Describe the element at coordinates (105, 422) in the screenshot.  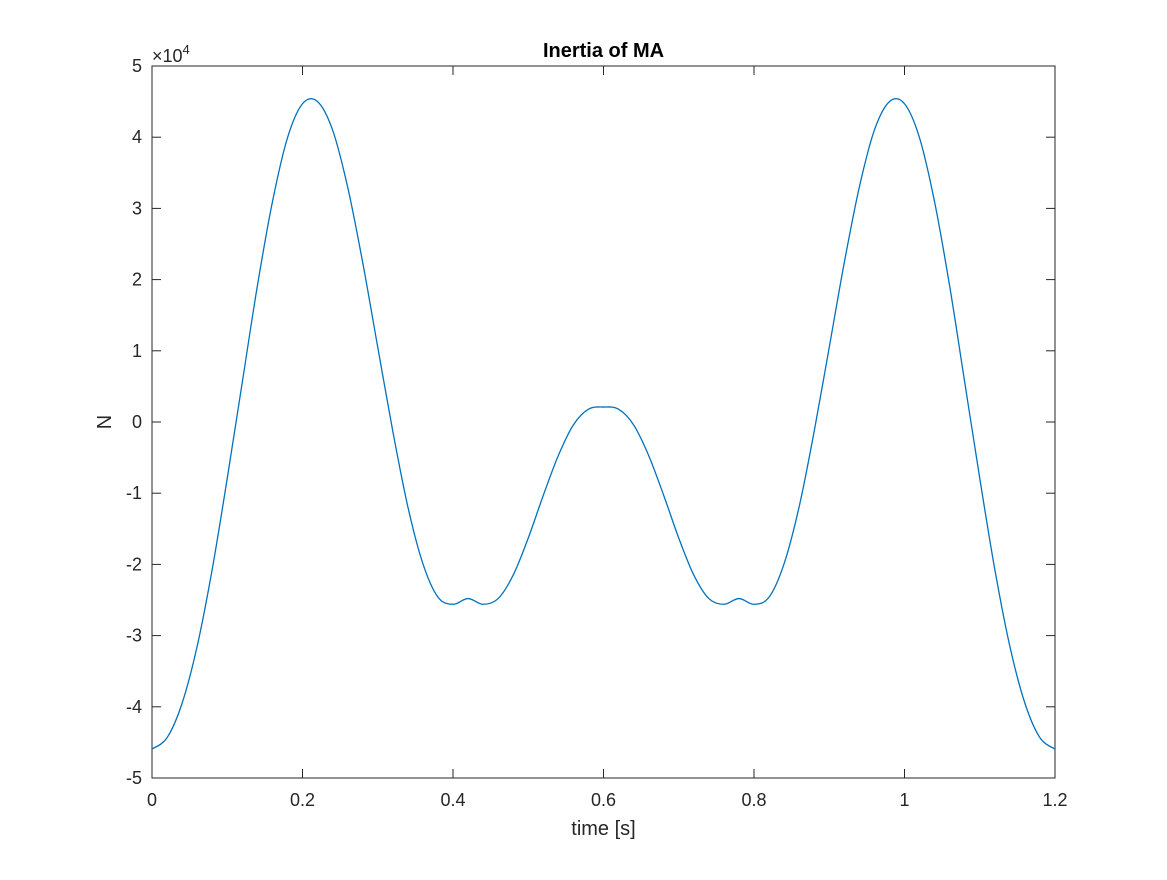
I see `y-axis-label: N` at that location.